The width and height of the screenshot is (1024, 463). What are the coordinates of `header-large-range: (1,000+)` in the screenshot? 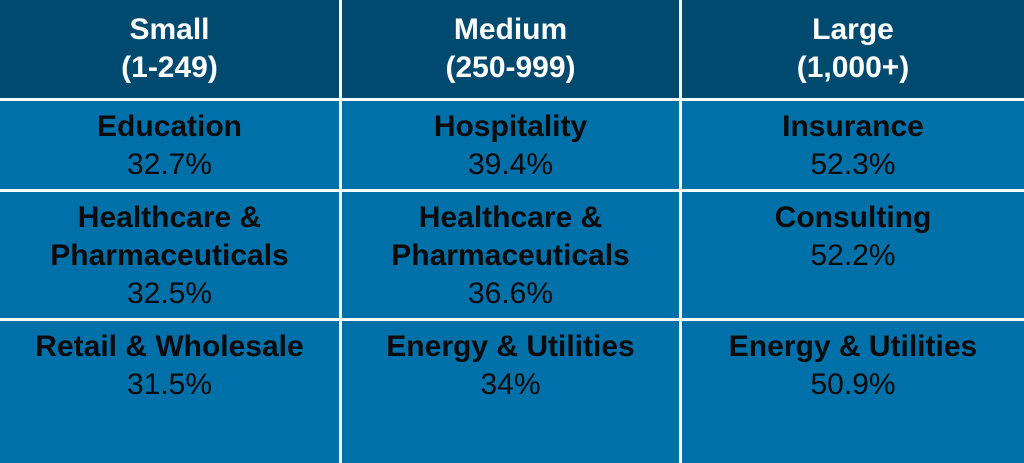 It's located at (853, 67).